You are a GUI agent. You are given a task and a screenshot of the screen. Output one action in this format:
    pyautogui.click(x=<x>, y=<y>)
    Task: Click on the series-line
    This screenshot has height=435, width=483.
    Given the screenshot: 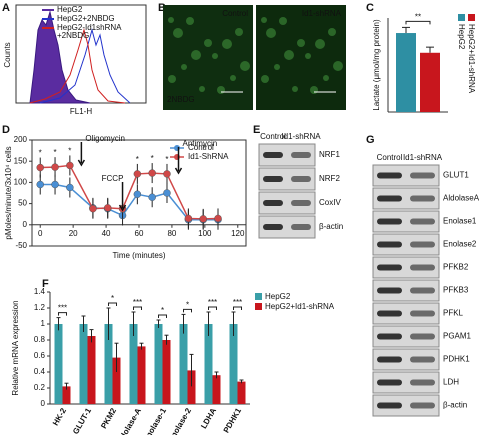 What is the action you would take?
    pyautogui.click(x=129, y=192)
    